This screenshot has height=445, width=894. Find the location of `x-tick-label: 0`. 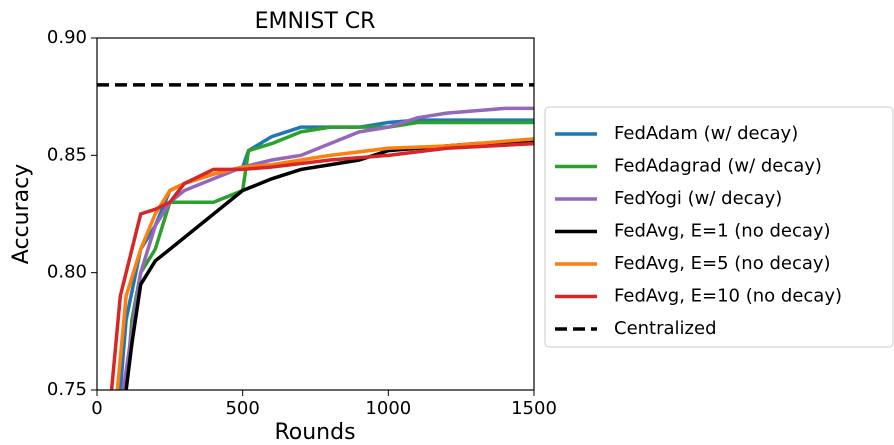

x-tick-label: 0 is located at coordinates (96, 408).